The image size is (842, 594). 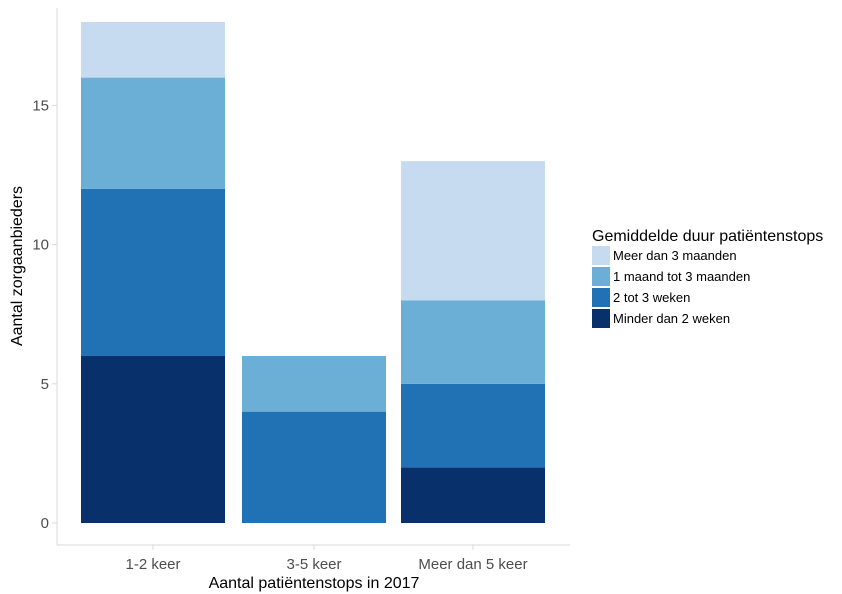 What do you see at coordinates (314, 583) in the screenshot?
I see `x-axis-title: Aantal patiëntenstops in 2017` at bounding box center [314, 583].